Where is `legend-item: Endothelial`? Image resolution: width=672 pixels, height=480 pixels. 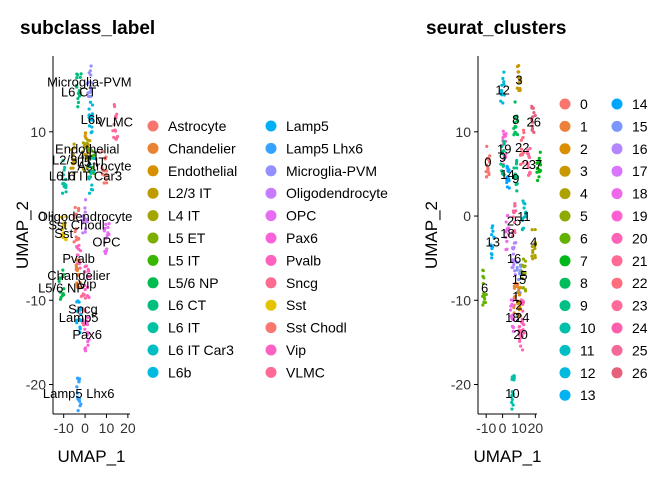 legend-item: Endothelial is located at coordinates (192, 171).